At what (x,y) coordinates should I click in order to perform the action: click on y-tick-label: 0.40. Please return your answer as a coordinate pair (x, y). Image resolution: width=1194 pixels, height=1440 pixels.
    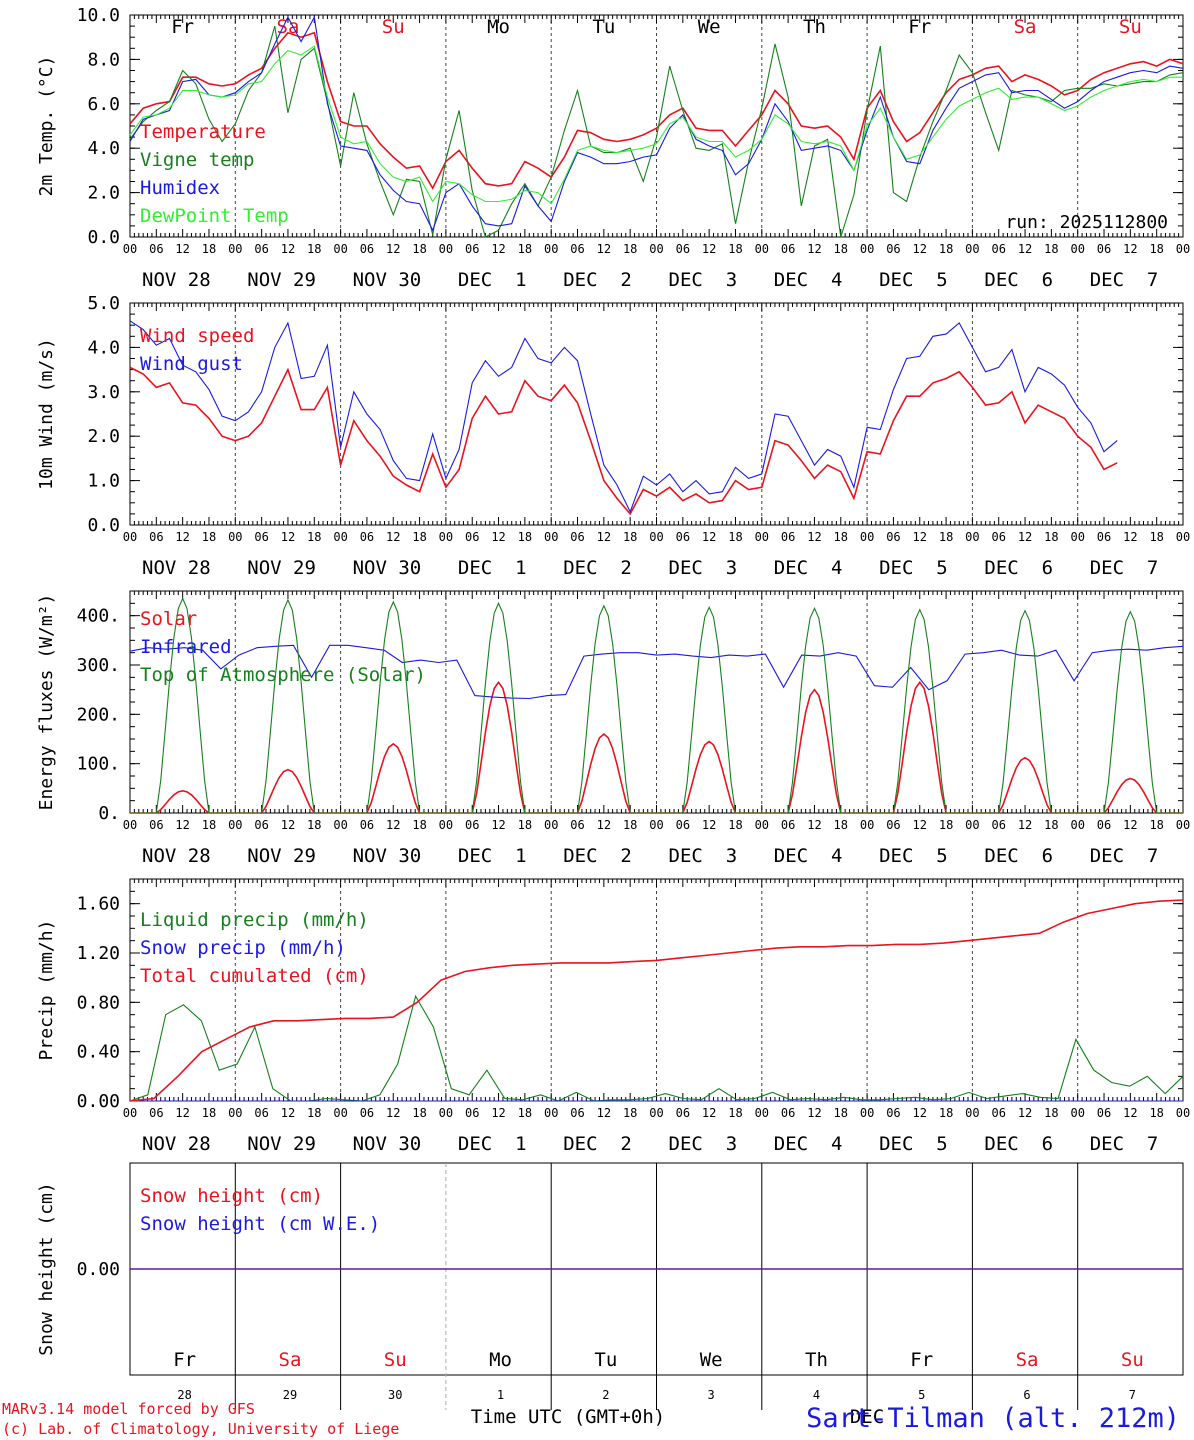
    Looking at the image, I should click on (98, 1052).